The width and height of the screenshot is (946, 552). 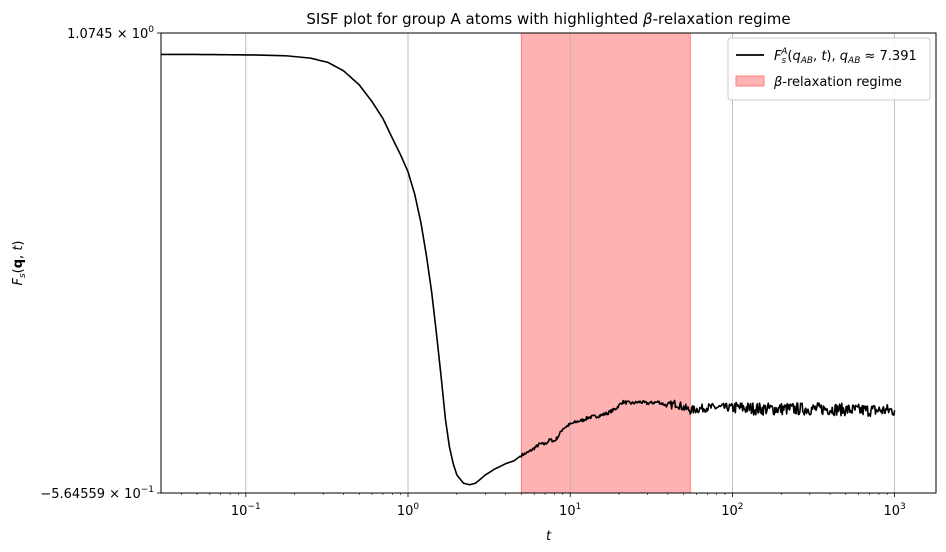 I want to click on x-tick-label: 10¹, so click(x=570, y=510).